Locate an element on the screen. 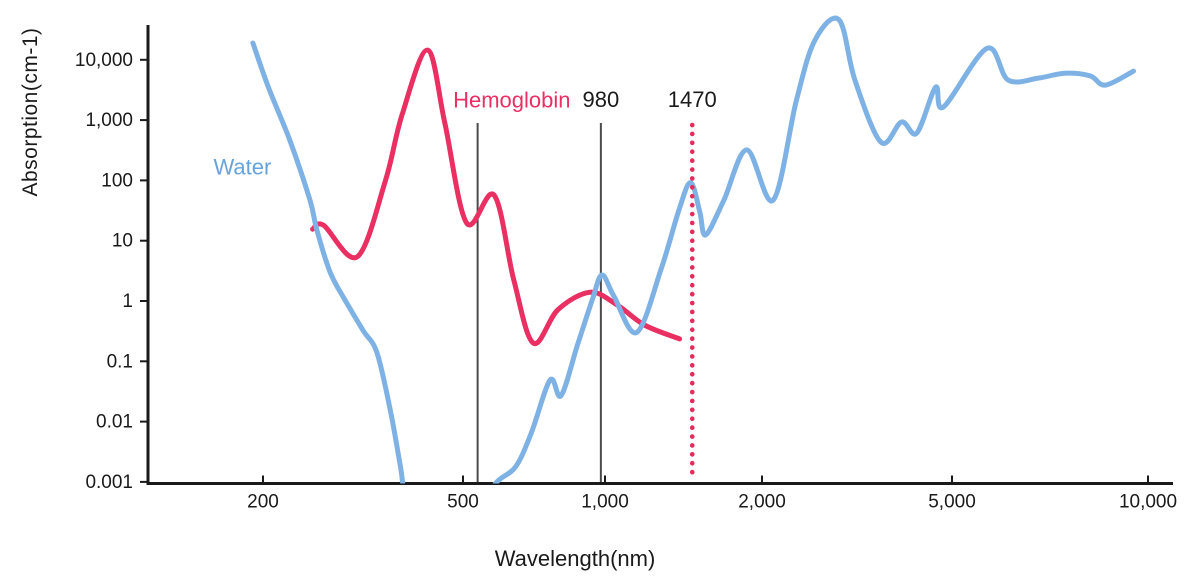  x-tick-label-2,000: 2,000 is located at coordinates (762, 502).